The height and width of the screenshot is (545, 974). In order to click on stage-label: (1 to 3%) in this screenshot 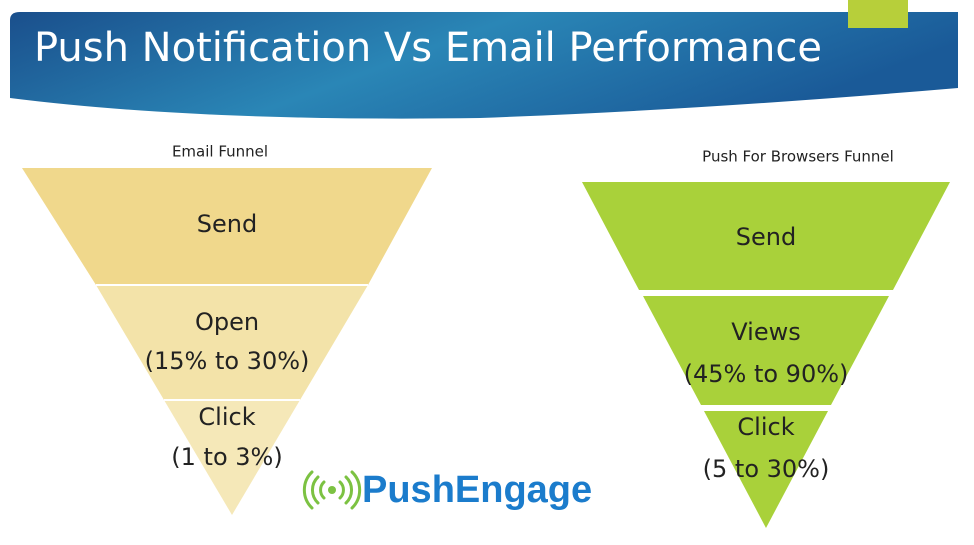, I will do `click(226, 457)`.